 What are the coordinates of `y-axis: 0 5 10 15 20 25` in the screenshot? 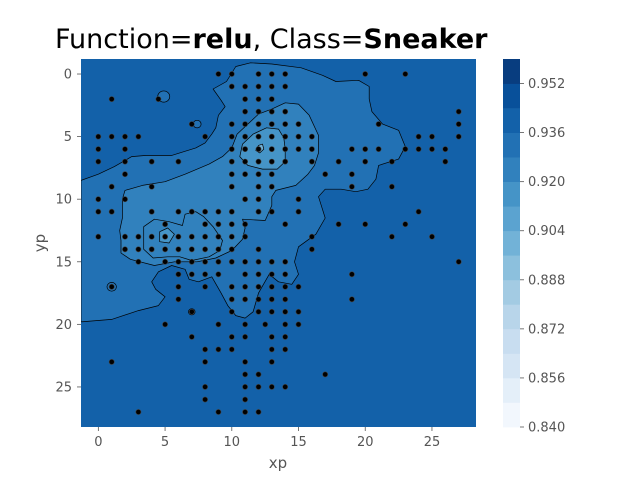 It's located at (68, 231).